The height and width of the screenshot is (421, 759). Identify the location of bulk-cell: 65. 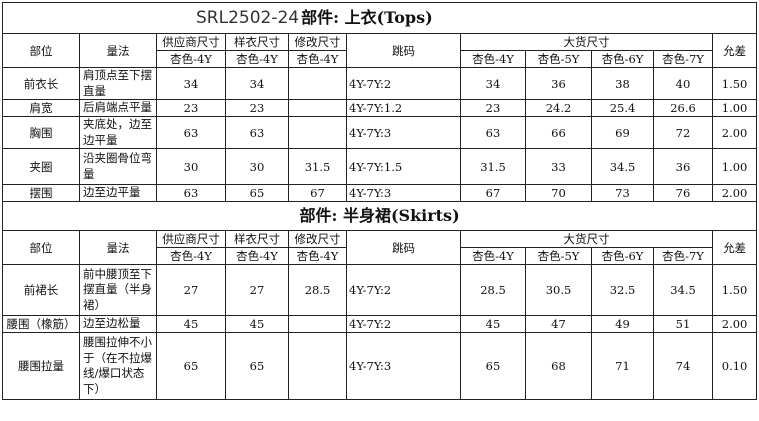
(493, 366).